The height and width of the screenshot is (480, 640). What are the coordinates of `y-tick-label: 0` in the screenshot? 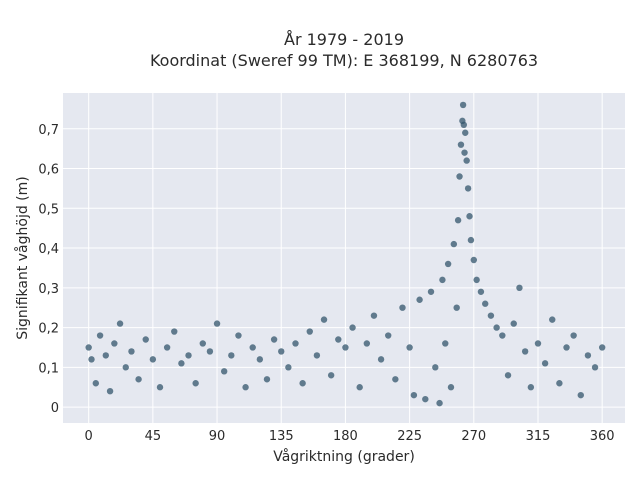 It's located at (55, 408).